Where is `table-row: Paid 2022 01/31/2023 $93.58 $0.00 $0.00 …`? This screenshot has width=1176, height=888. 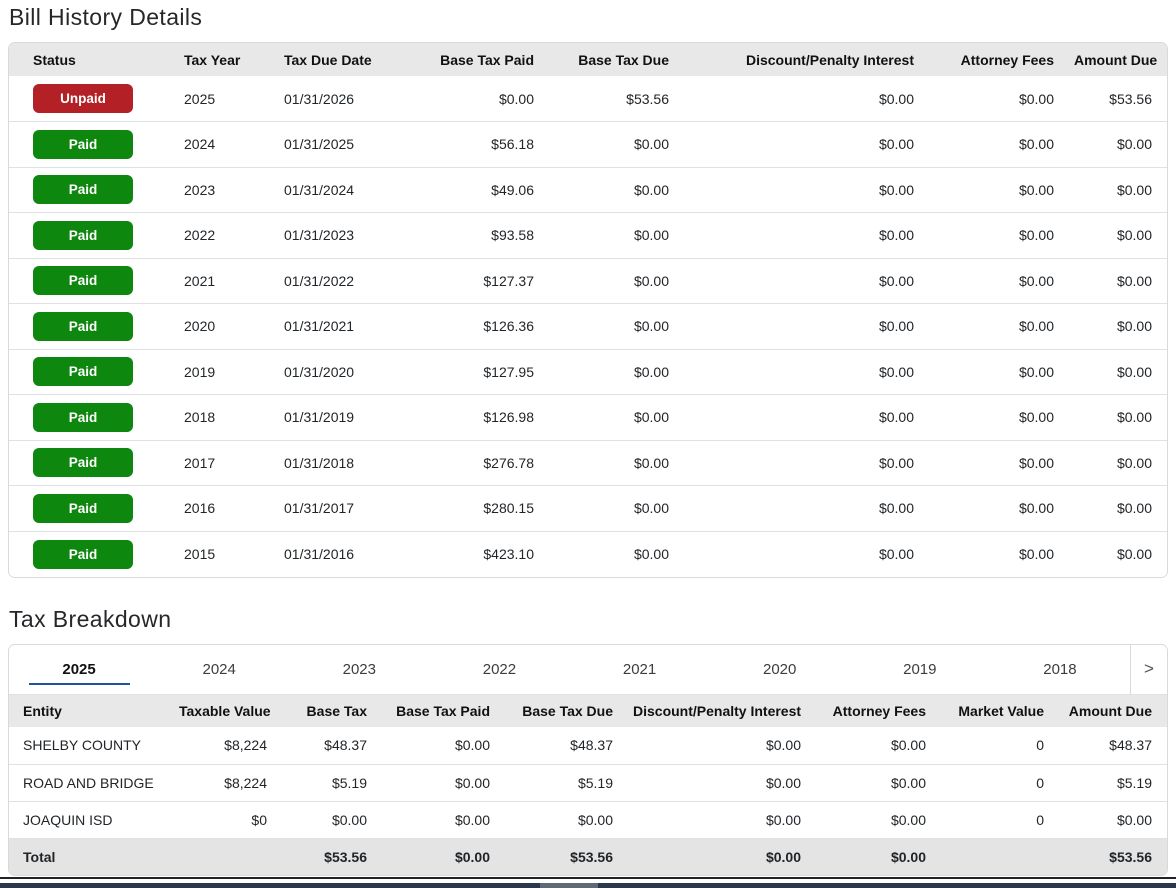
table-row: Paid 2022 01/31/2023 $93.58 $0.00 $0.00 … is located at coordinates (588, 235).